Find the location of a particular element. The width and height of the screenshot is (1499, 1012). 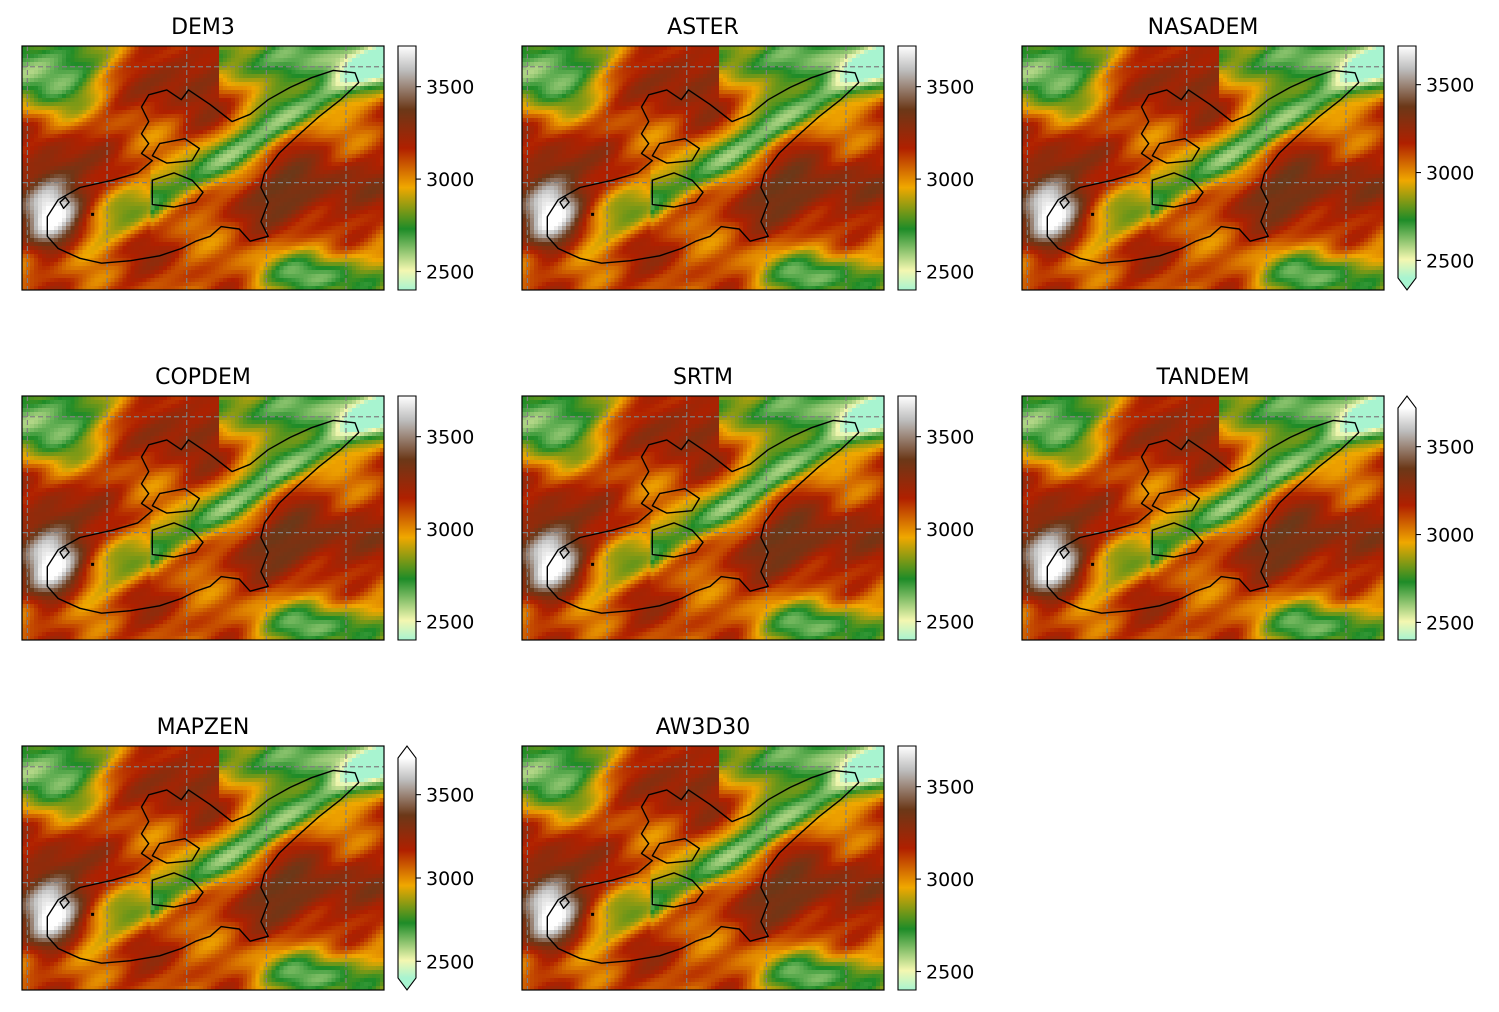

colorbar-extend-min is located at coordinates (1407, 284).